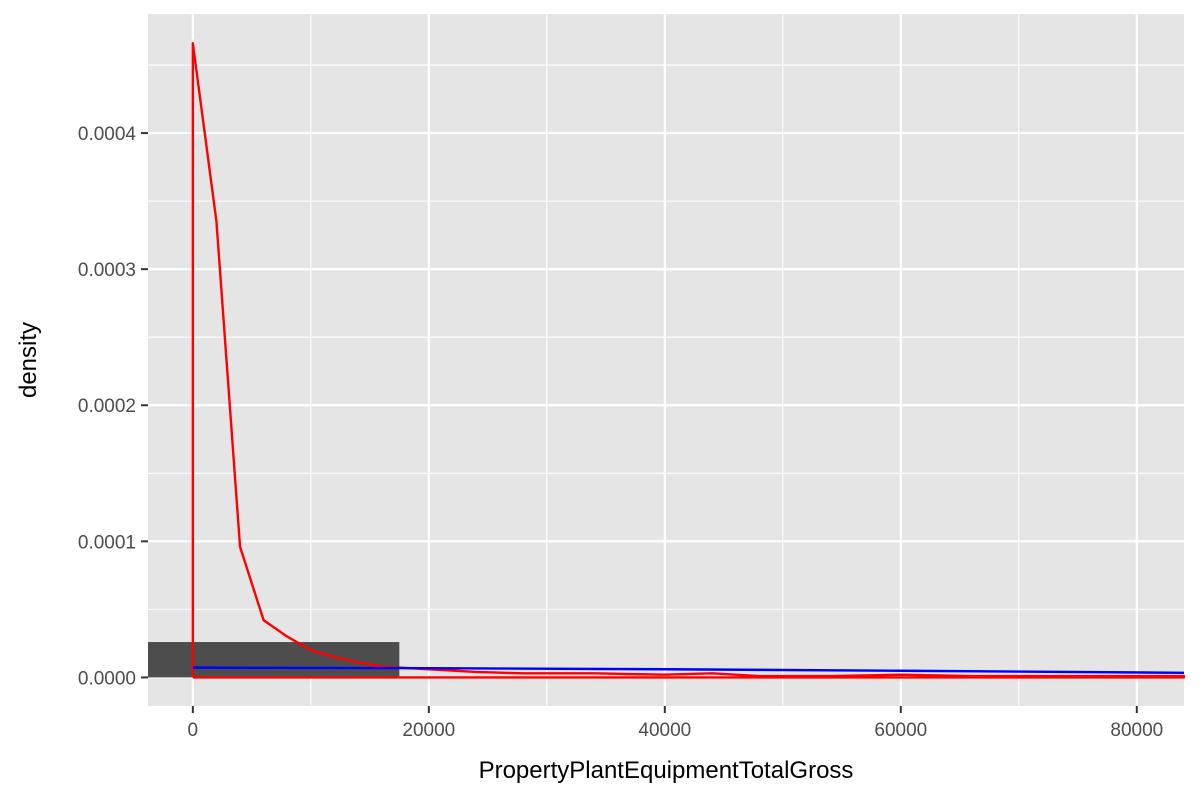 The image size is (1200, 800). Describe the element at coordinates (900, 730) in the screenshot. I see `x-tick-label: 60000` at that location.